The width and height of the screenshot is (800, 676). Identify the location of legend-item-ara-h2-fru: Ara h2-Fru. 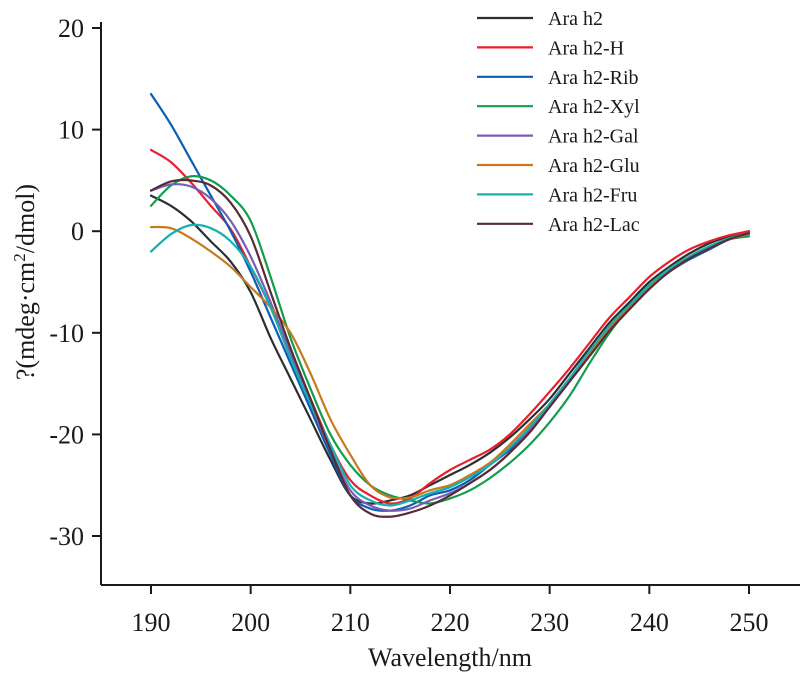
(557, 195).